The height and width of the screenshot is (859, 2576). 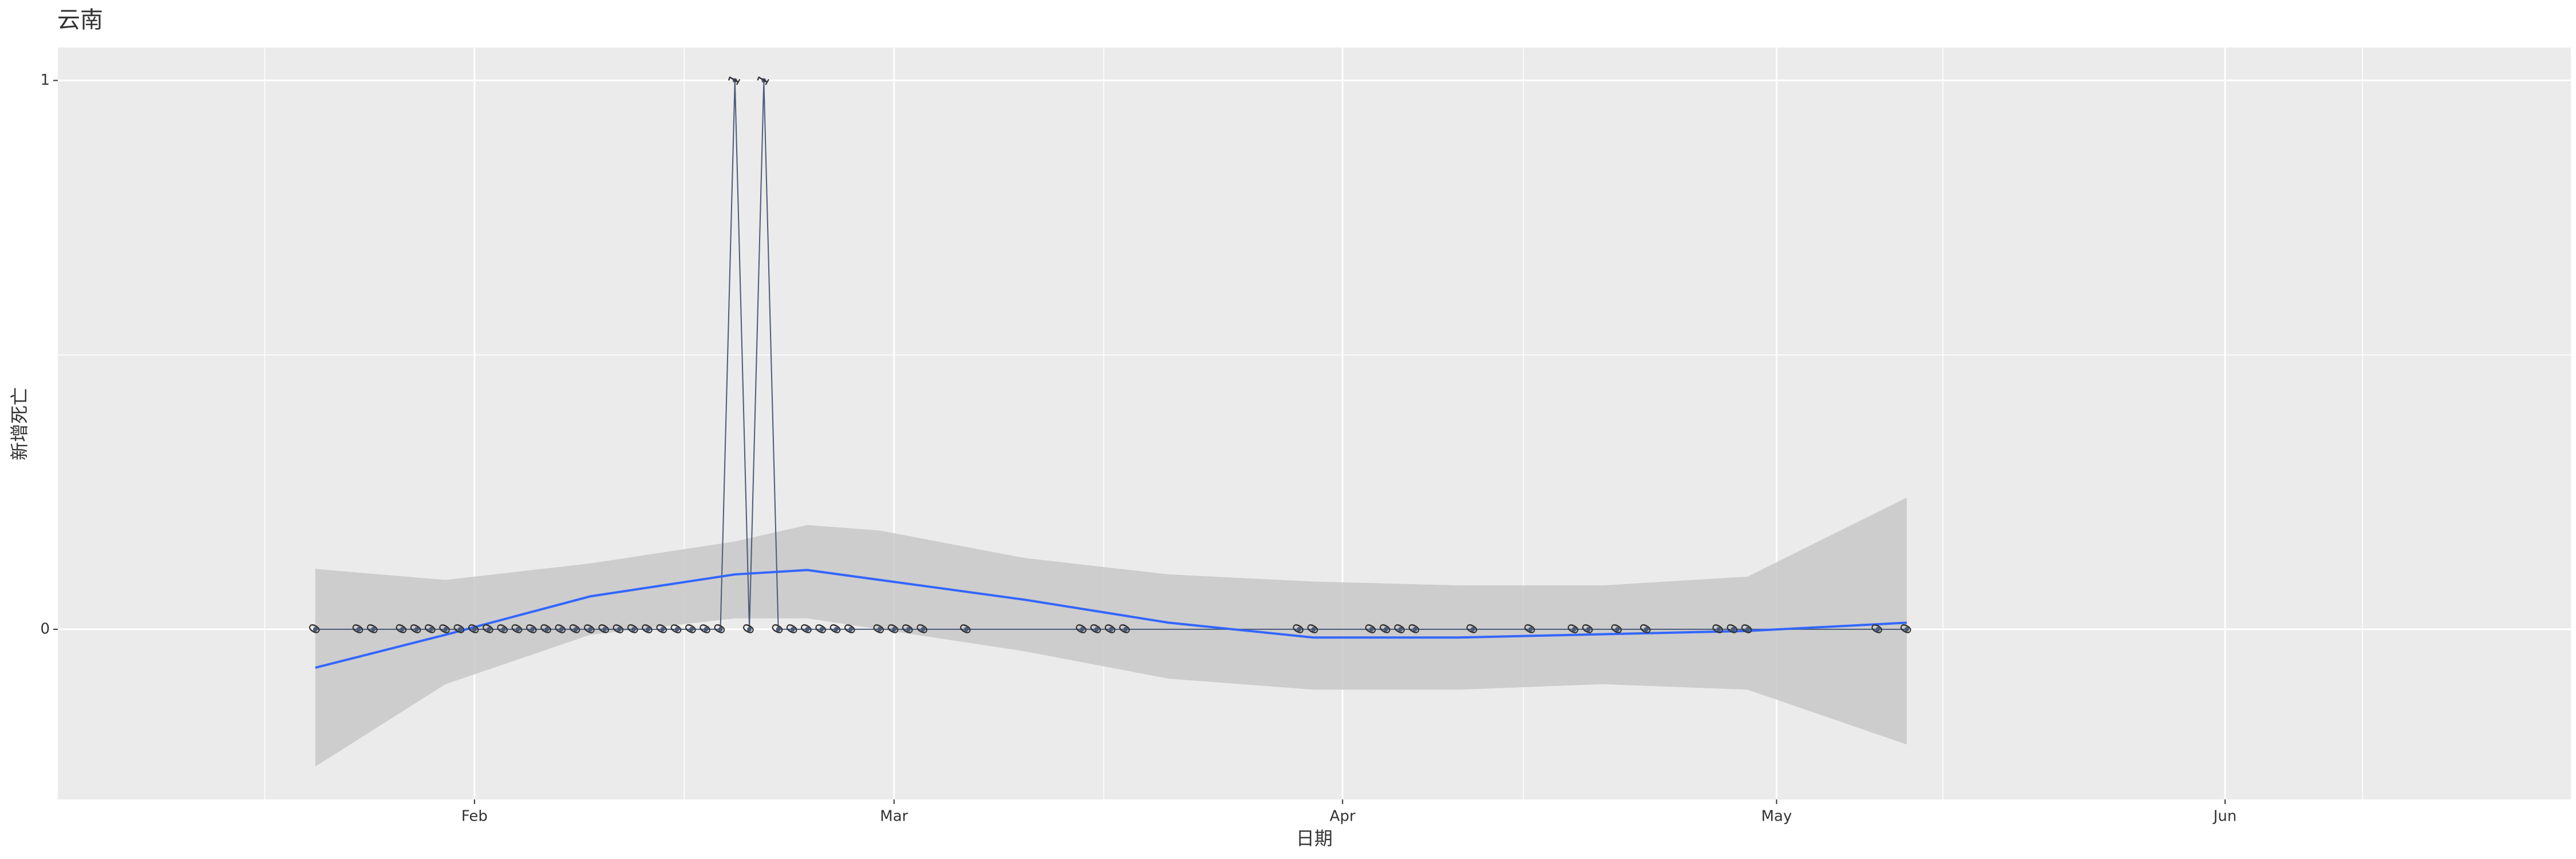 What do you see at coordinates (1776, 816) in the screenshot?
I see `x-tick-label: May` at bounding box center [1776, 816].